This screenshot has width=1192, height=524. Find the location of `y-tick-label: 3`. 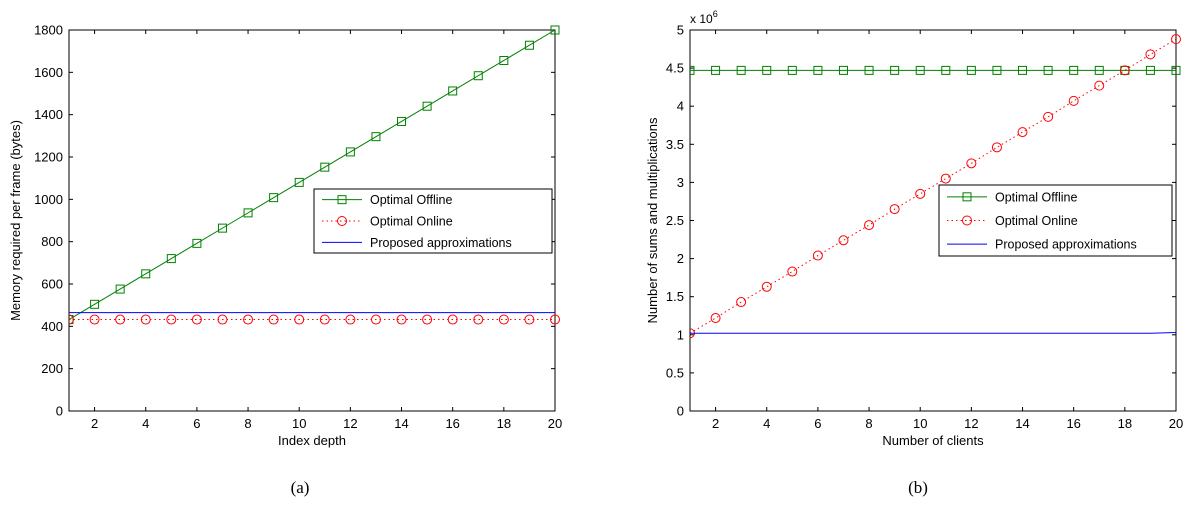

y-tick-label: 3 is located at coordinates (680, 182).